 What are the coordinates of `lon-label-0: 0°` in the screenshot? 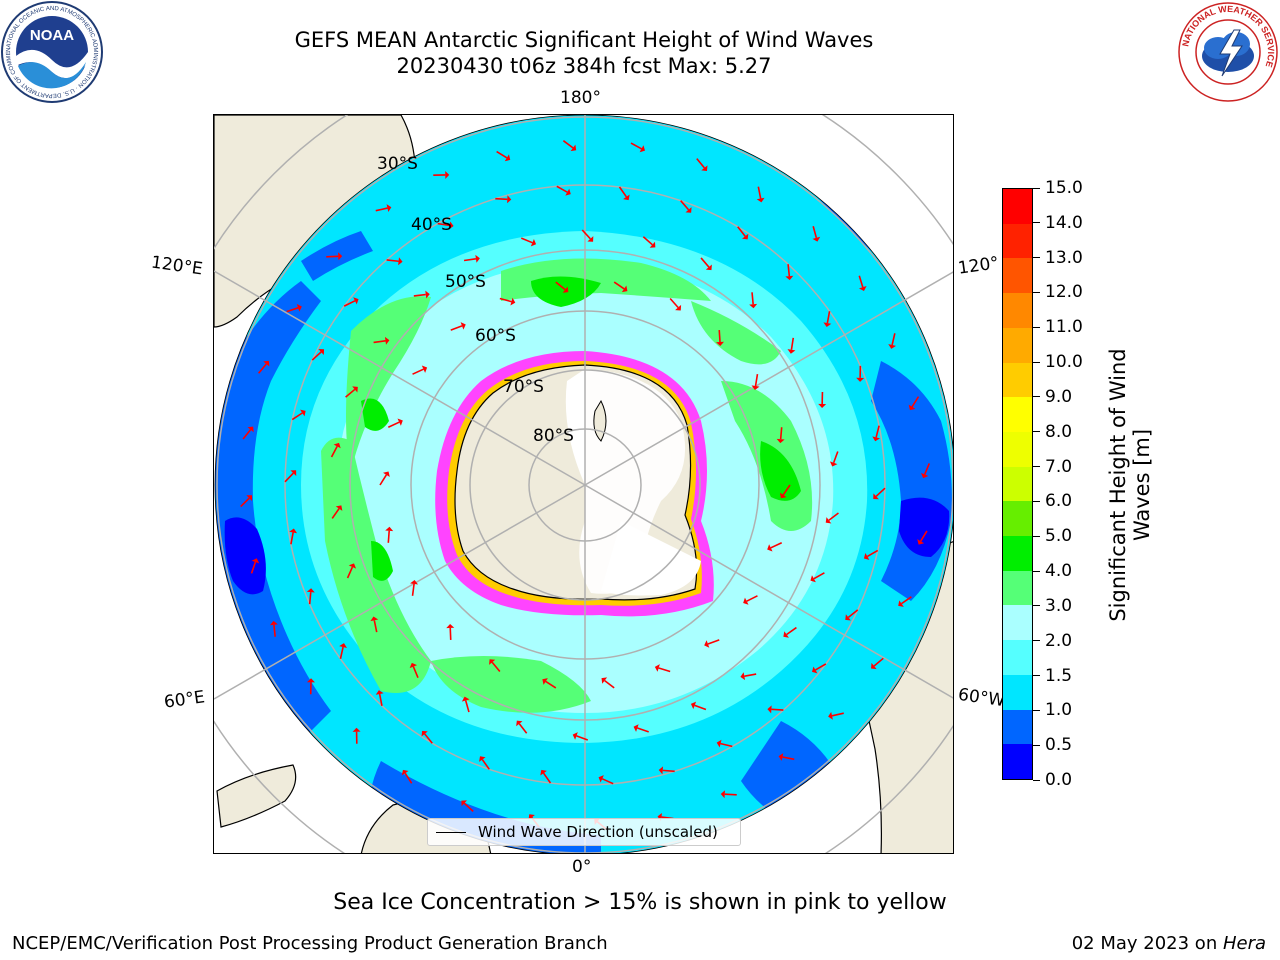 It's located at (582, 867).